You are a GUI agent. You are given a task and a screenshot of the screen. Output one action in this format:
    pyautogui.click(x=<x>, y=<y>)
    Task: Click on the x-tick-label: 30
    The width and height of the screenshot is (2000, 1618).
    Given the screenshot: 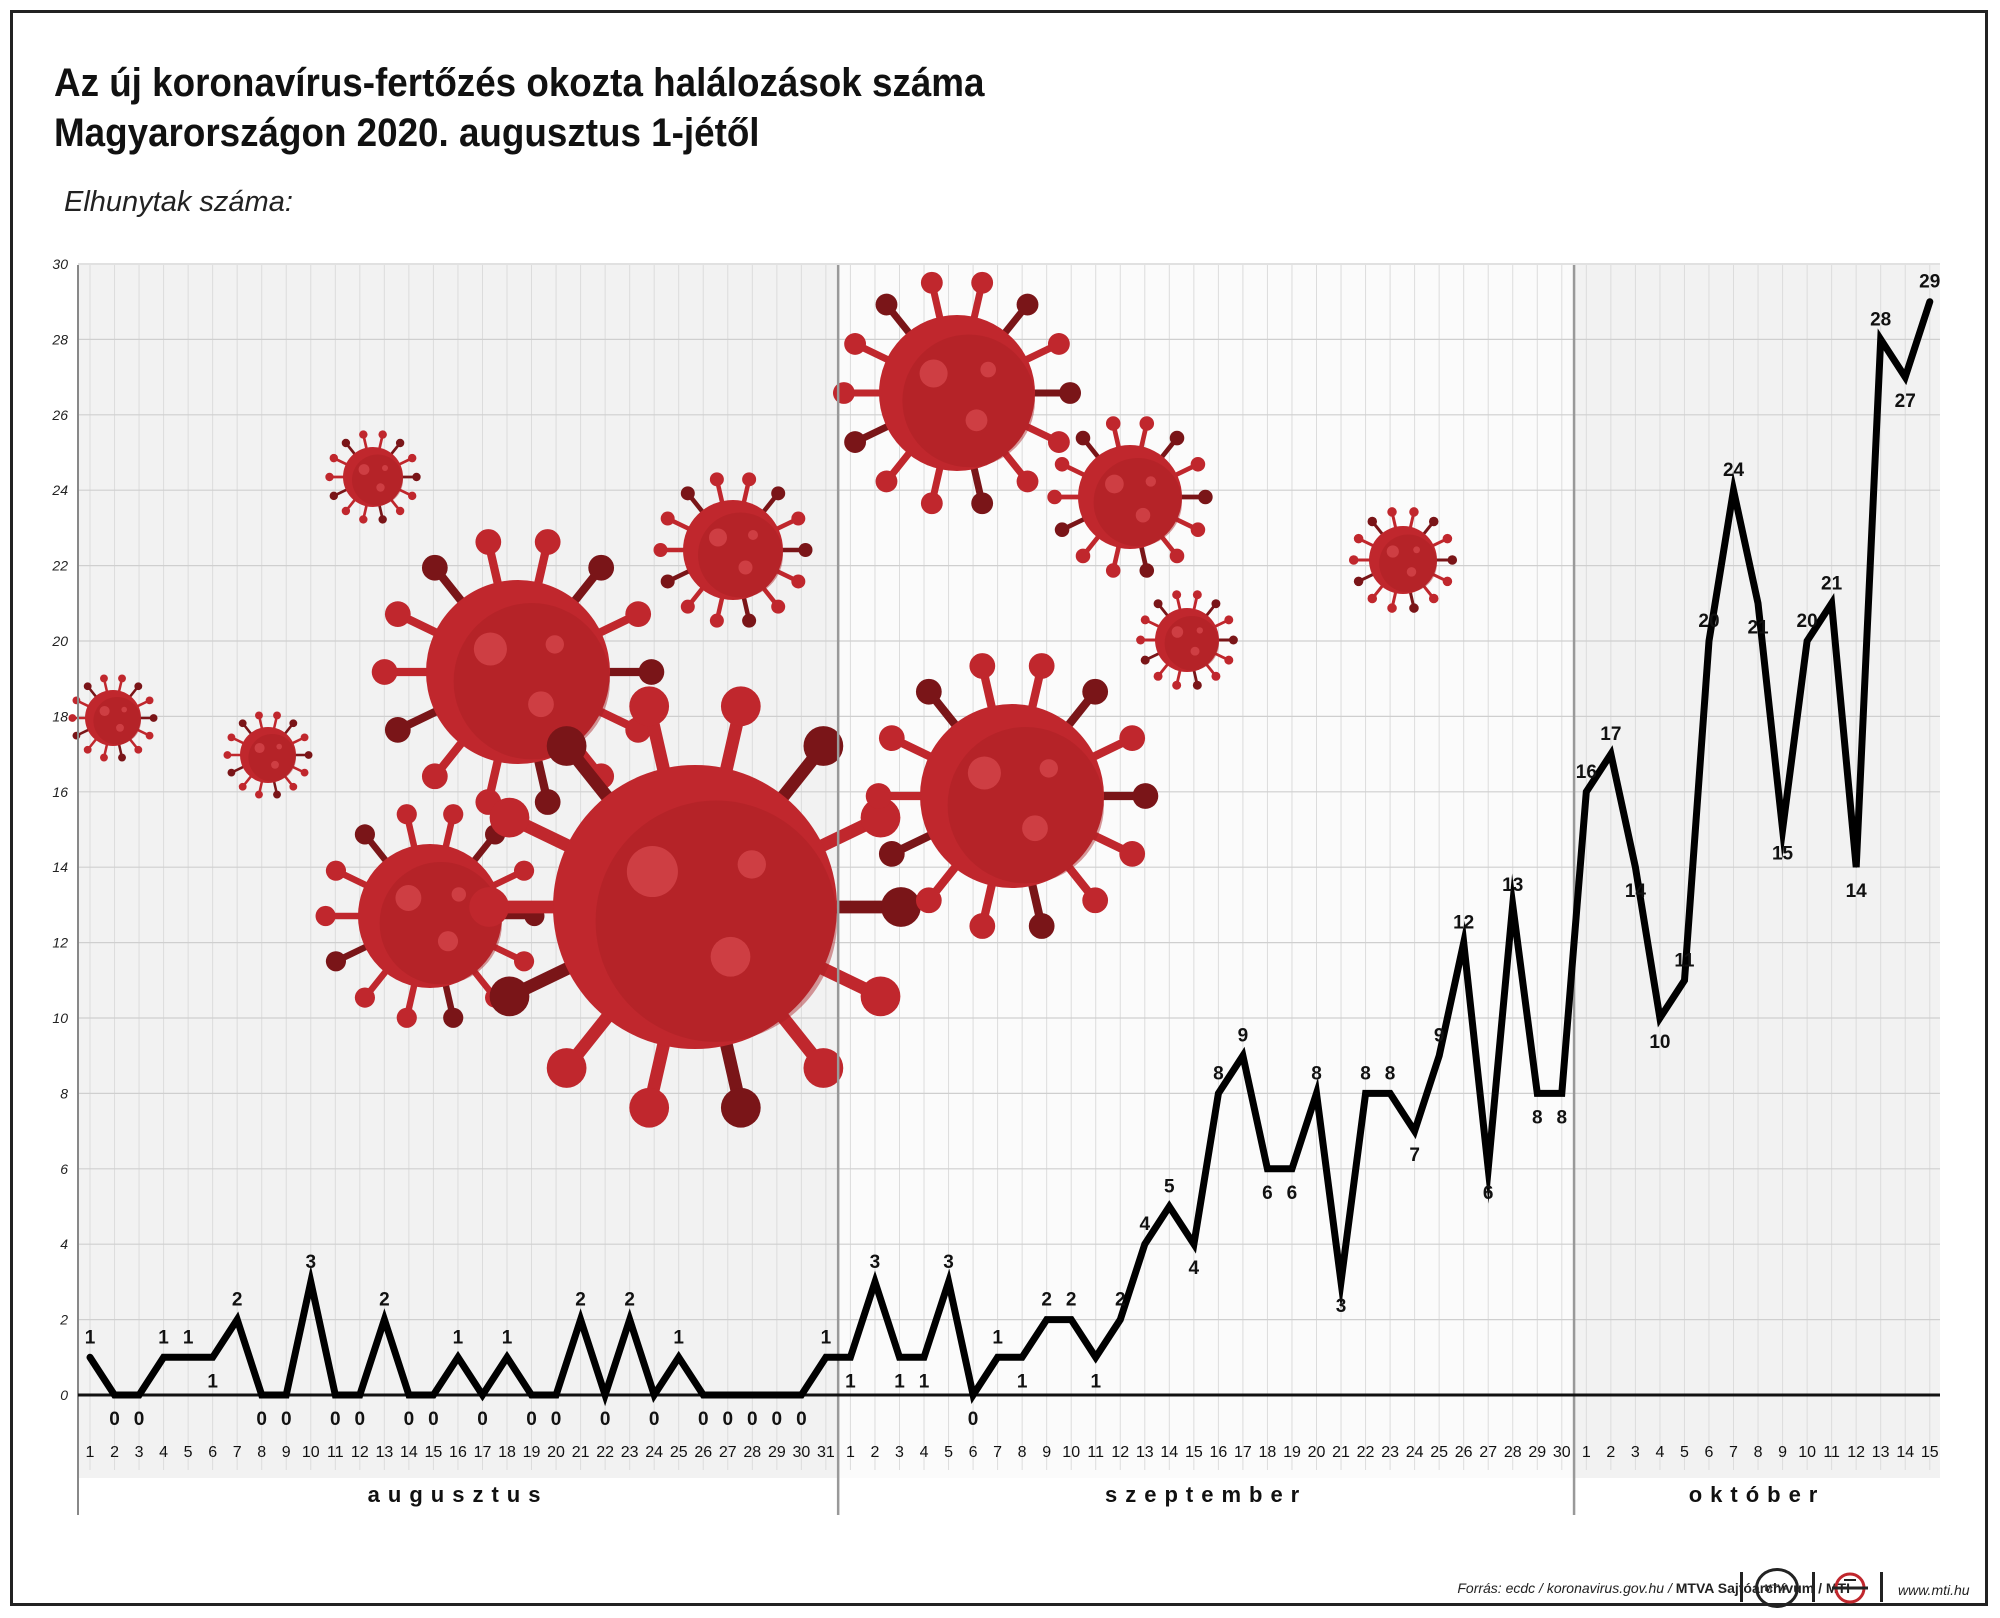 What is the action you would take?
    pyautogui.click(x=1562, y=1452)
    